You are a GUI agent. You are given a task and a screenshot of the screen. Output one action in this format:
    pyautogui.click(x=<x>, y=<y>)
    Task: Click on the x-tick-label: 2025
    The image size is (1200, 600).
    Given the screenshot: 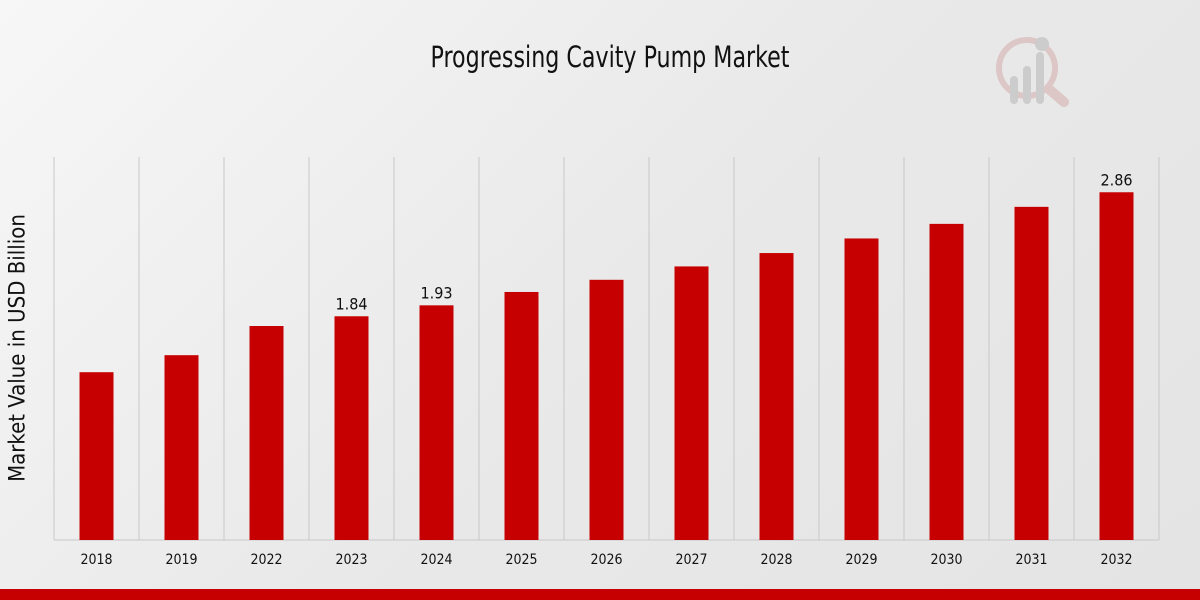 What is the action you would take?
    pyautogui.click(x=521, y=560)
    